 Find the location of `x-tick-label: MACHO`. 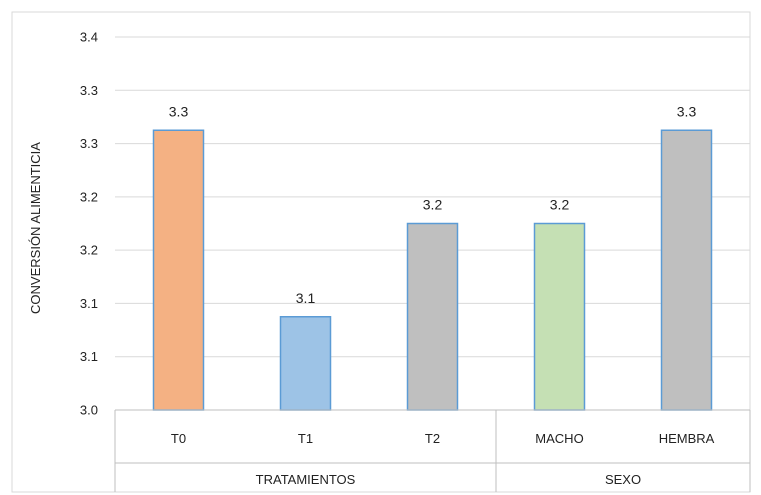

x-tick-label: MACHO is located at coordinates (559, 438).